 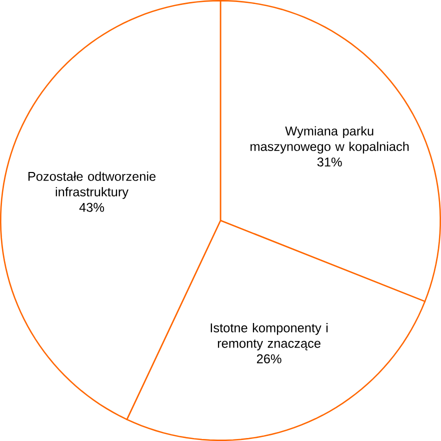 What do you see at coordinates (91, 207) in the screenshot?
I see `data-label: 43%` at bounding box center [91, 207].